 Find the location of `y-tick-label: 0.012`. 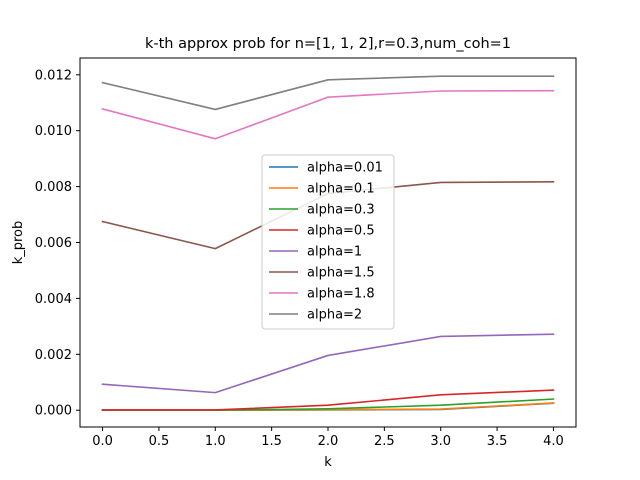

y-tick-label: 0.012 is located at coordinates (53, 75).